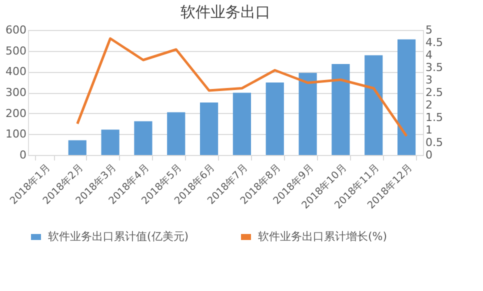  What do you see at coordinates (434, 142) in the screenshot?
I see `y2-tick-label: 0.5` at bounding box center [434, 142].